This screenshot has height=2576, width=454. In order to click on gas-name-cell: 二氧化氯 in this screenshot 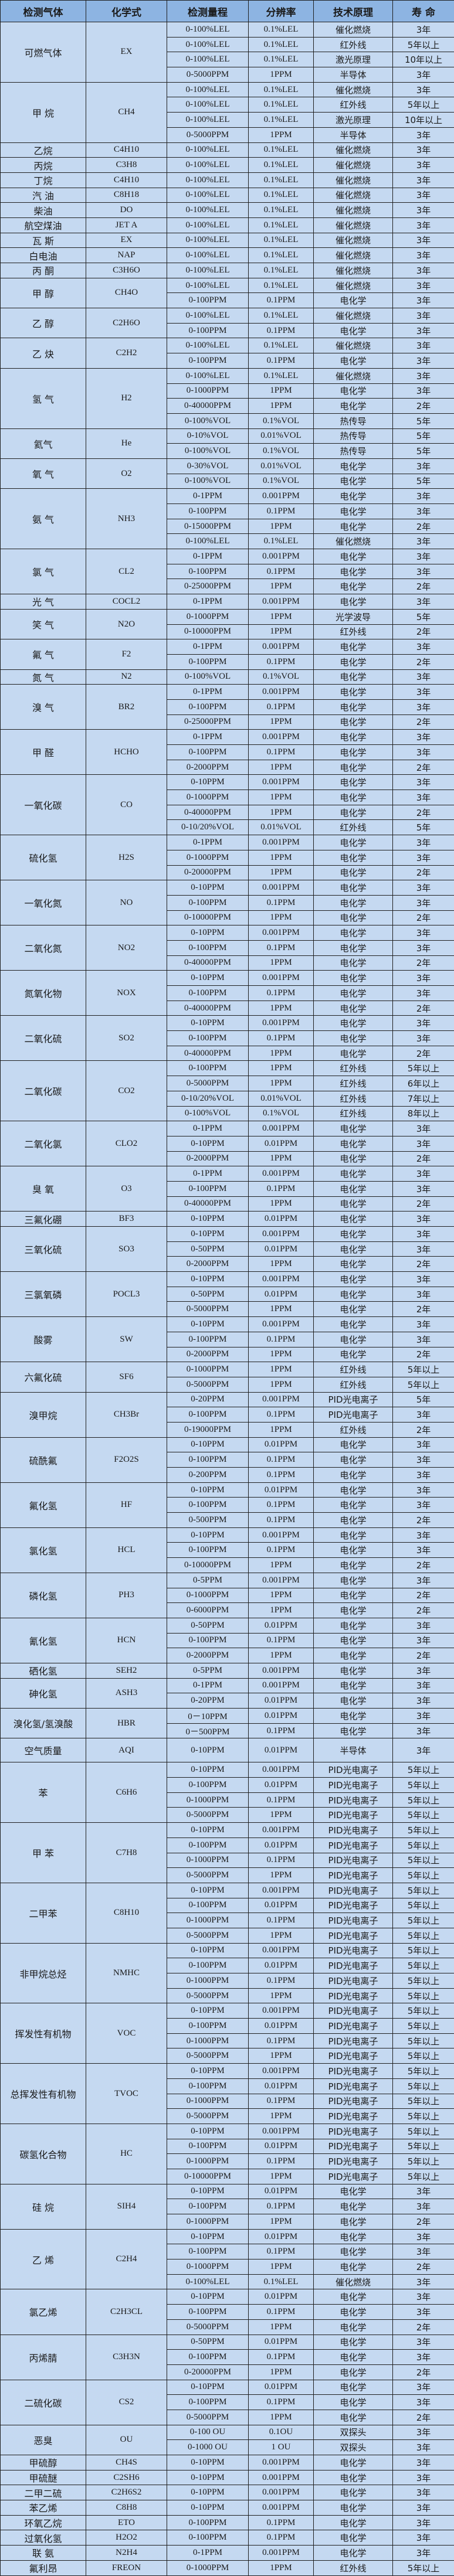, I will do `click(43, 1143)`.